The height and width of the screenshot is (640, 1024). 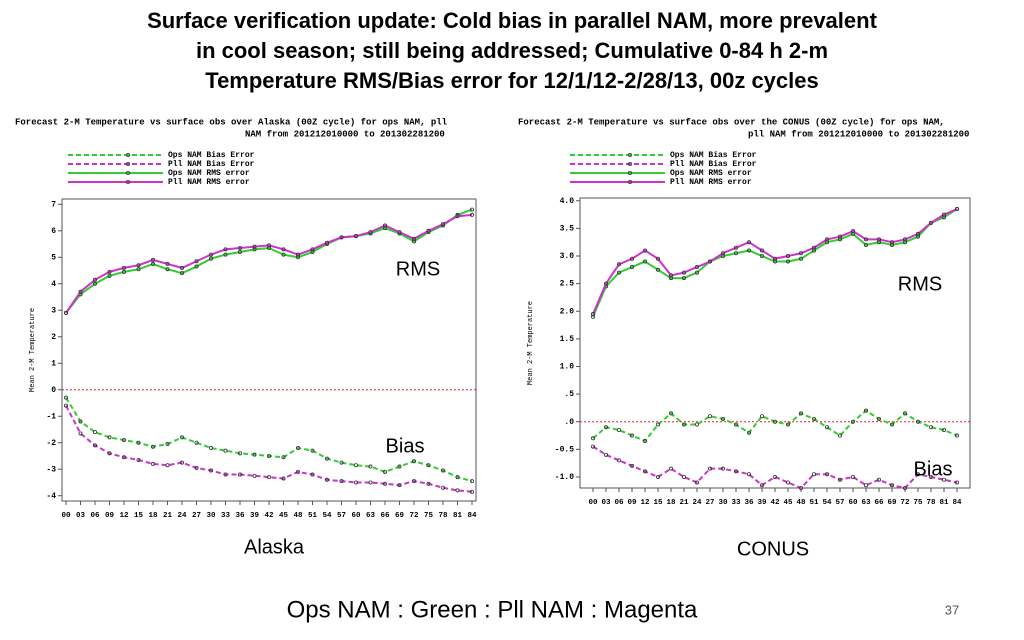 I want to click on x-tick-label: 75, so click(x=918, y=503).